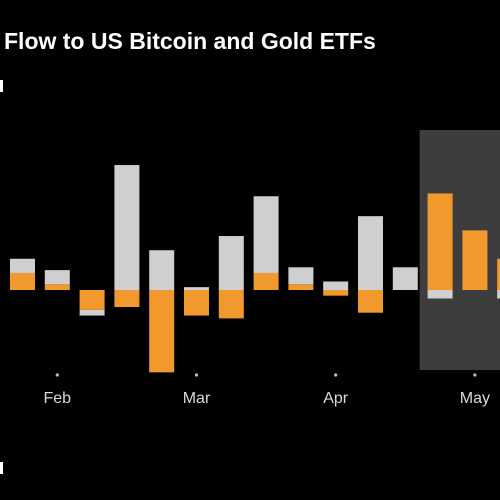  What do you see at coordinates (57, 375) in the screenshot?
I see `x-tick-feb` at bounding box center [57, 375].